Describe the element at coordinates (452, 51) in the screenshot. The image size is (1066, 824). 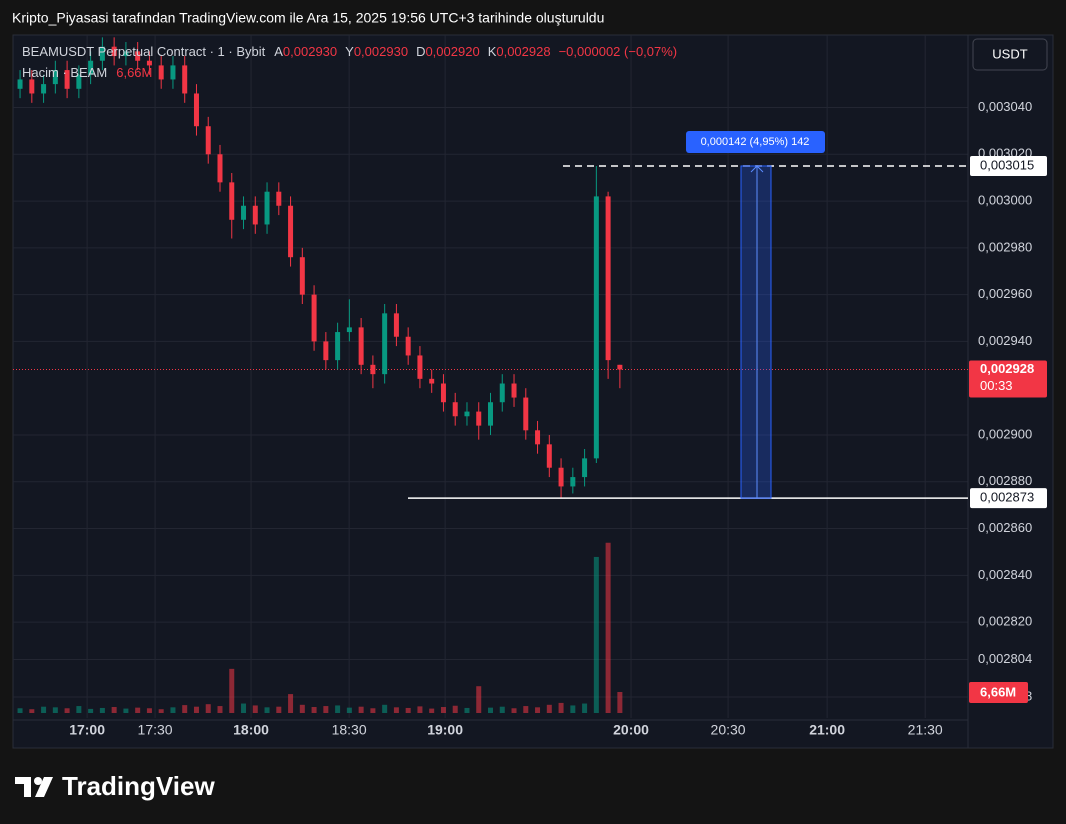
I see `legend-value: 0,002920` at that location.